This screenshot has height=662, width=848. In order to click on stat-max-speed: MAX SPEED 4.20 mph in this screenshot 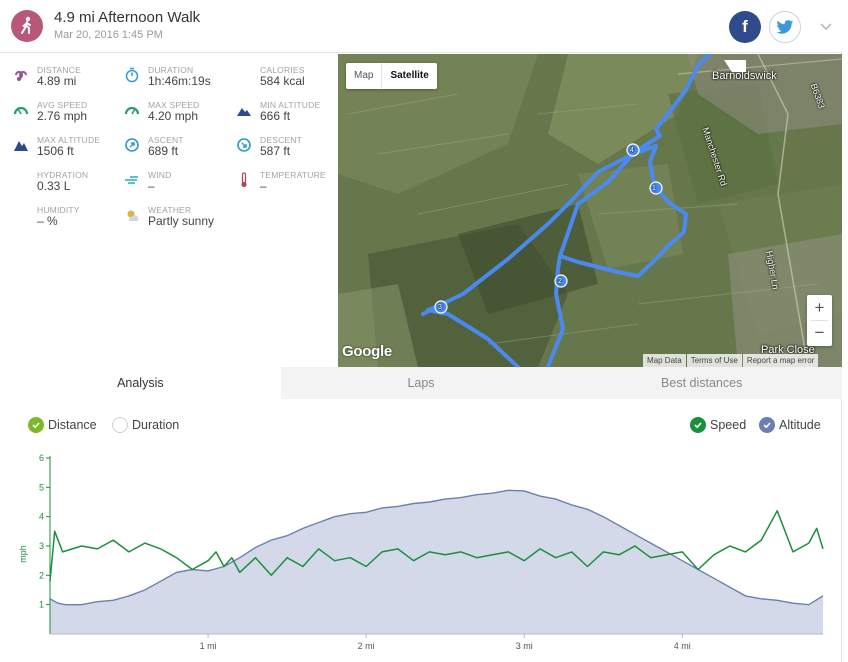, I will do `click(176, 116)`.